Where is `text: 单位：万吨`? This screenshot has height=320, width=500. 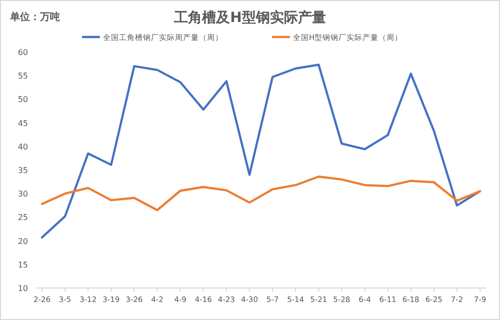 text: 单位：万吨 is located at coordinates (34, 17).